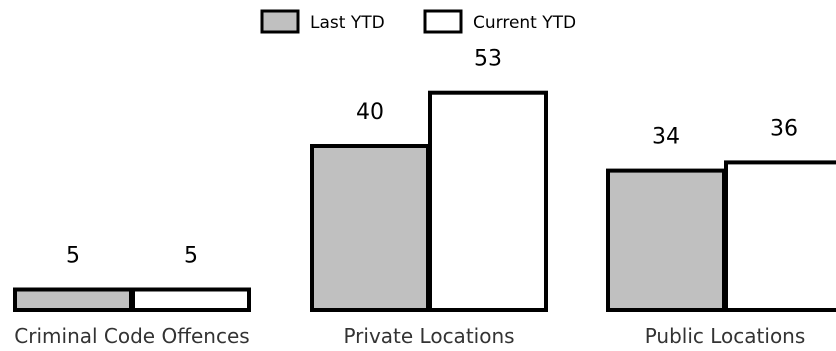  I want to click on category-label-criminal-code-offences: Criminal Code Offences, so click(131, 336).